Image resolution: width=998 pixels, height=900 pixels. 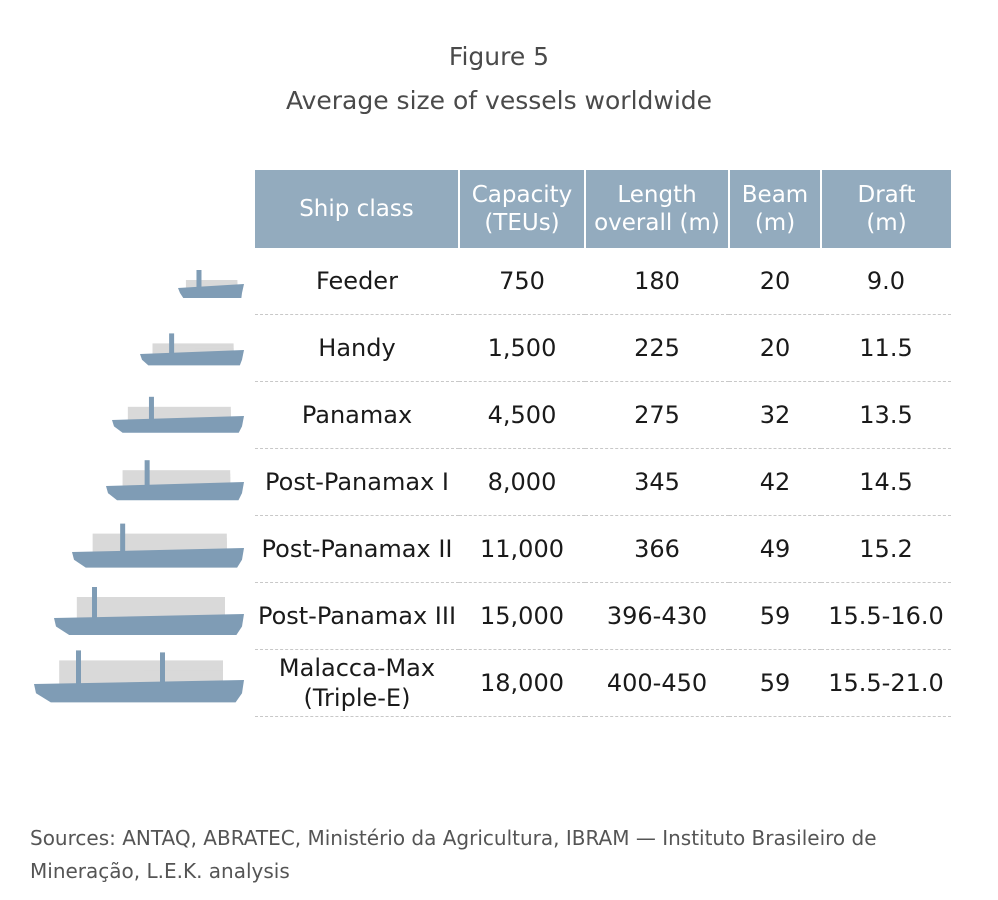 I want to click on cell-ship-class: Panamax, so click(x=357, y=415).